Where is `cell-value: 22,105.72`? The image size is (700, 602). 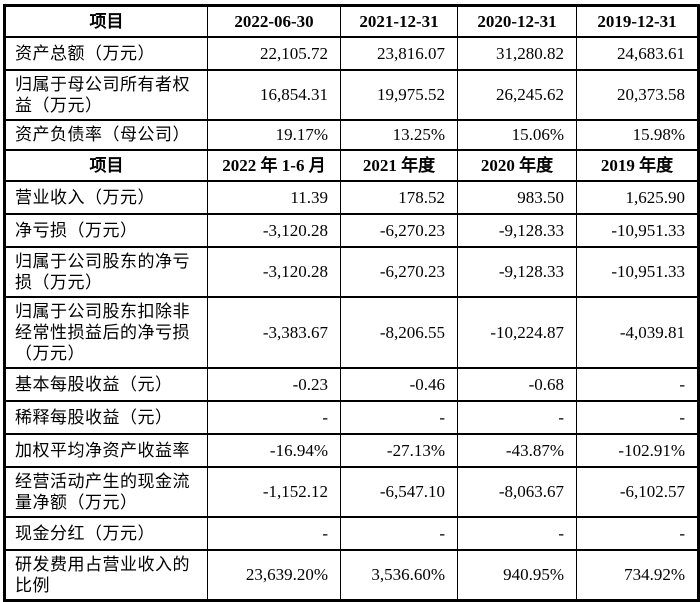
cell-value: 22,105.72 is located at coordinates (274, 53).